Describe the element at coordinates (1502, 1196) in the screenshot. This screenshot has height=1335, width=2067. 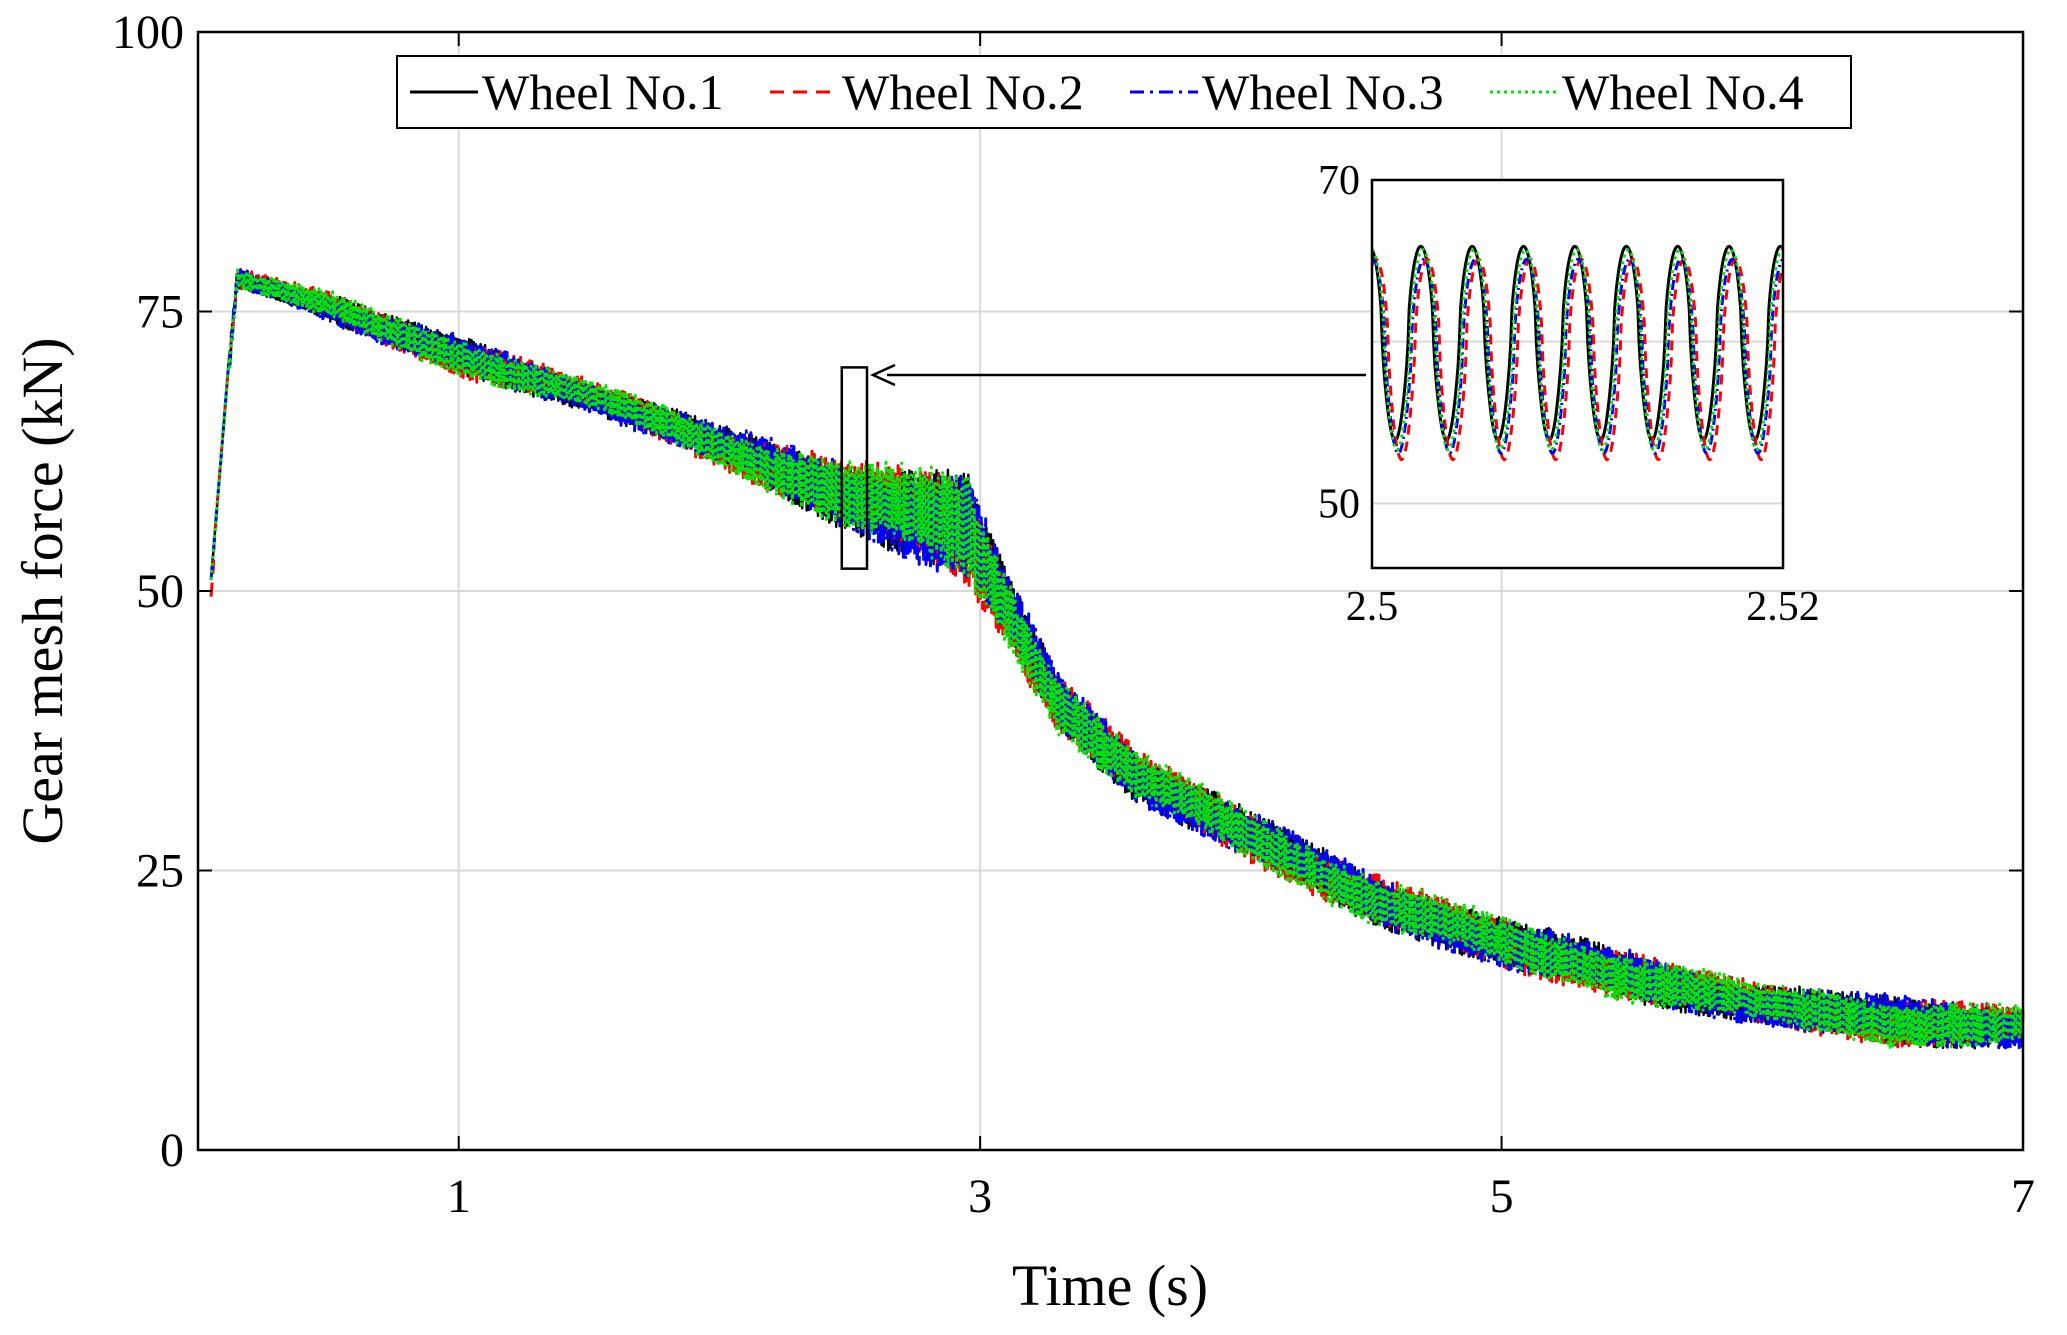
I see `x-tick-label: 5` at that location.